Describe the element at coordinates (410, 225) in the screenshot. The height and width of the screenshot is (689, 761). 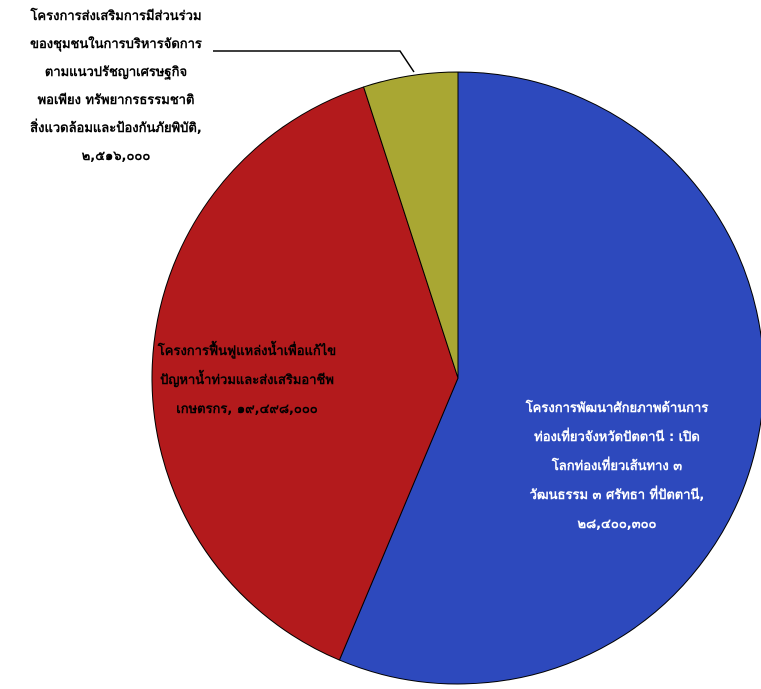
I see `pie-slice` at that location.